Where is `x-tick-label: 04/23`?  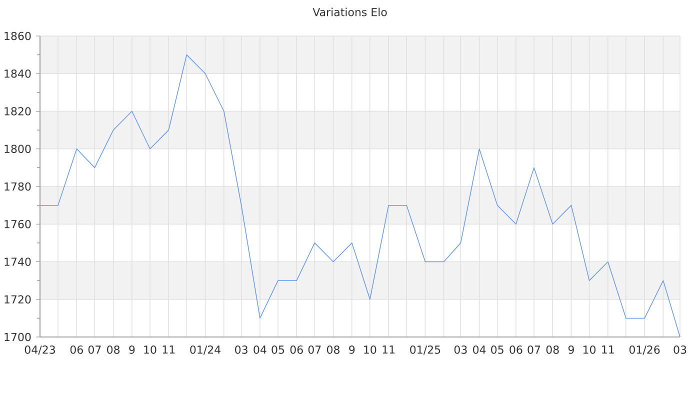
x-tick-label: 04/23 is located at coordinates (39, 350).